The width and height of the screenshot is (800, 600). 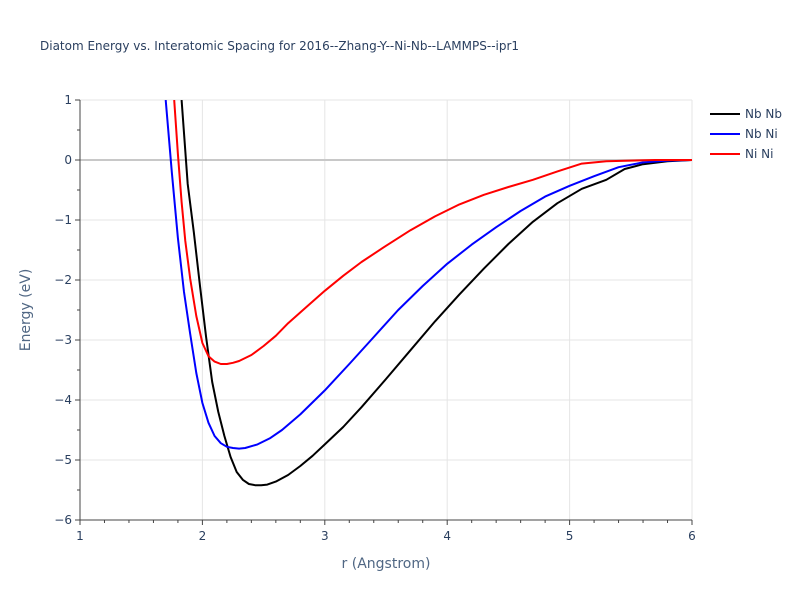 I want to click on x-axis-ticks: 1 2 3 4 5 6, so click(x=386, y=531).